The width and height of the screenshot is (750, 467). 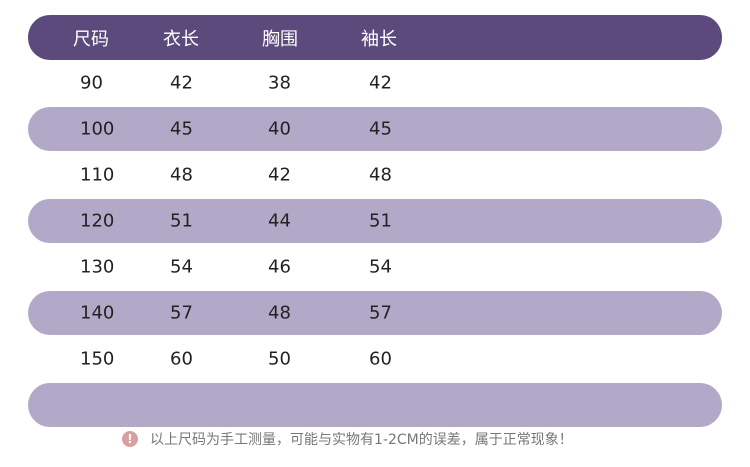 I want to click on header-cell: 袖长, so click(x=379, y=39).